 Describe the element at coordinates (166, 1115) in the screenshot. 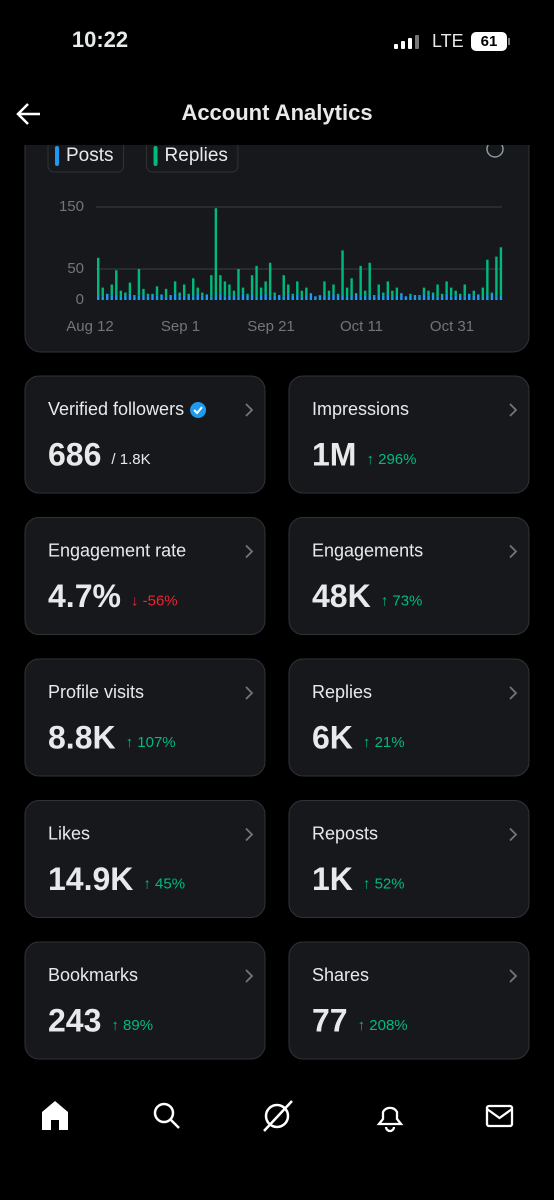

I see `search-tab` at that location.